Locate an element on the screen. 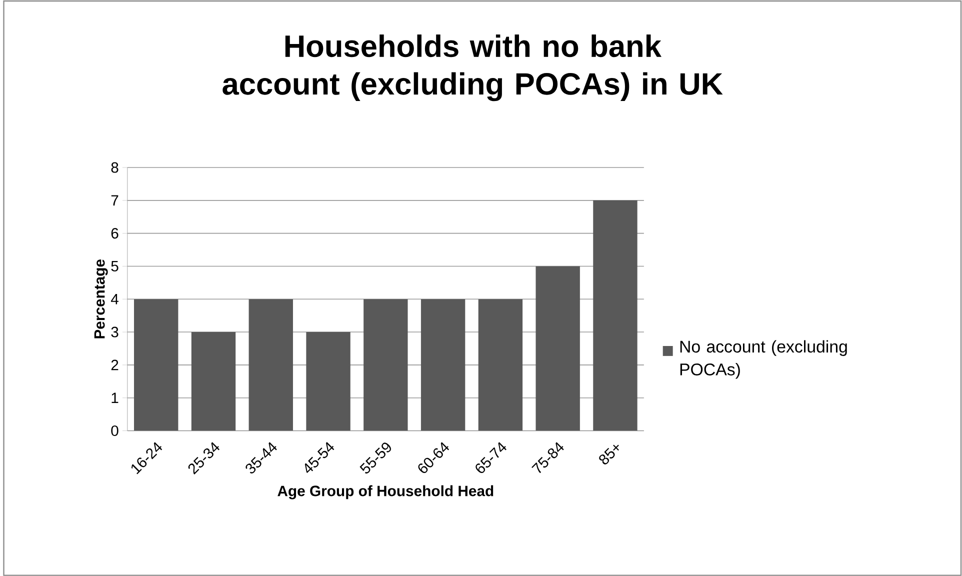 This screenshot has width=962, height=576. x-tick-label: 85+ is located at coordinates (609, 454).